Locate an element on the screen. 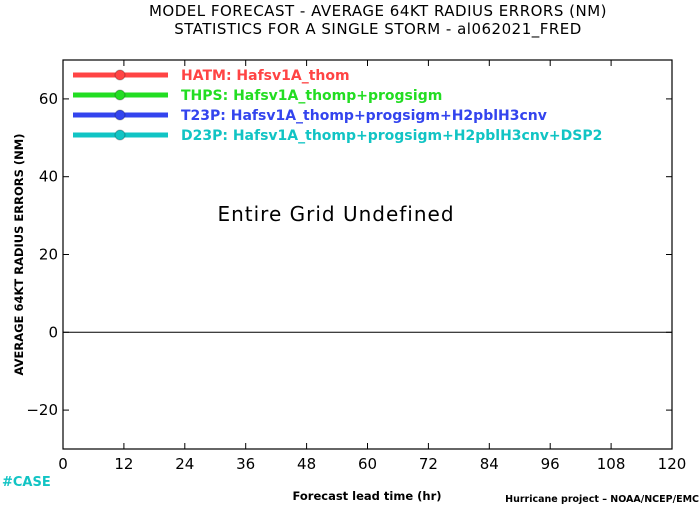 This screenshot has width=700, height=506. y-tick-label: 20 is located at coordinates (48, 255).